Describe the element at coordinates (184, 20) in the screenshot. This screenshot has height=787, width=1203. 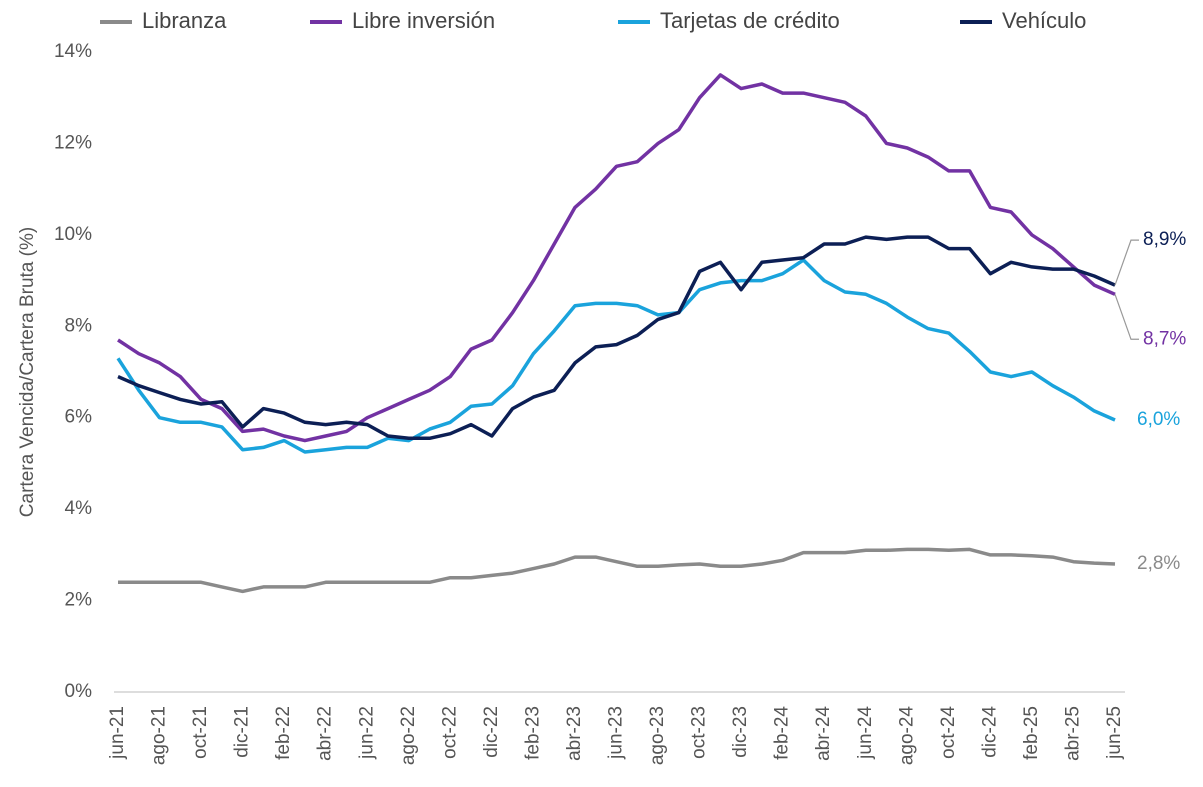
I see `legend-label: Libranza` at that location.